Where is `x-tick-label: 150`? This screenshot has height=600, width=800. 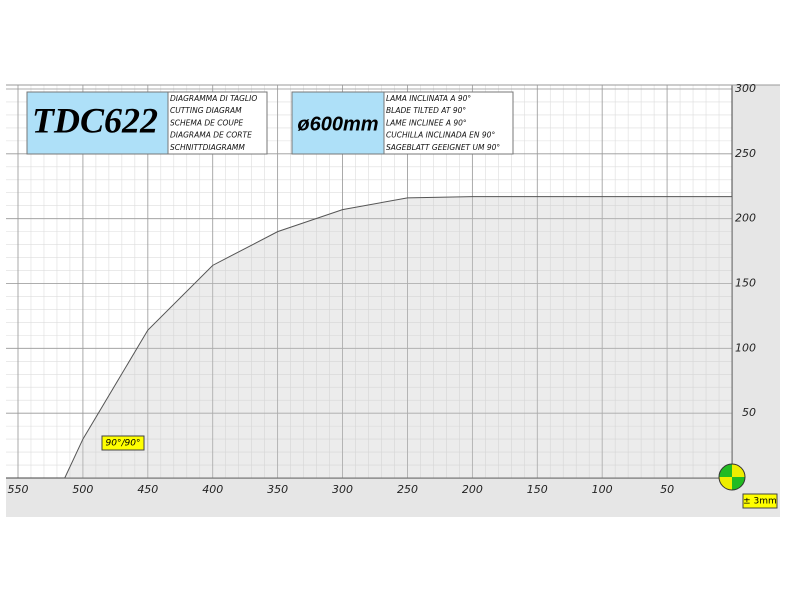 x-tick-label: 150 is located at coordinates (537, 489).